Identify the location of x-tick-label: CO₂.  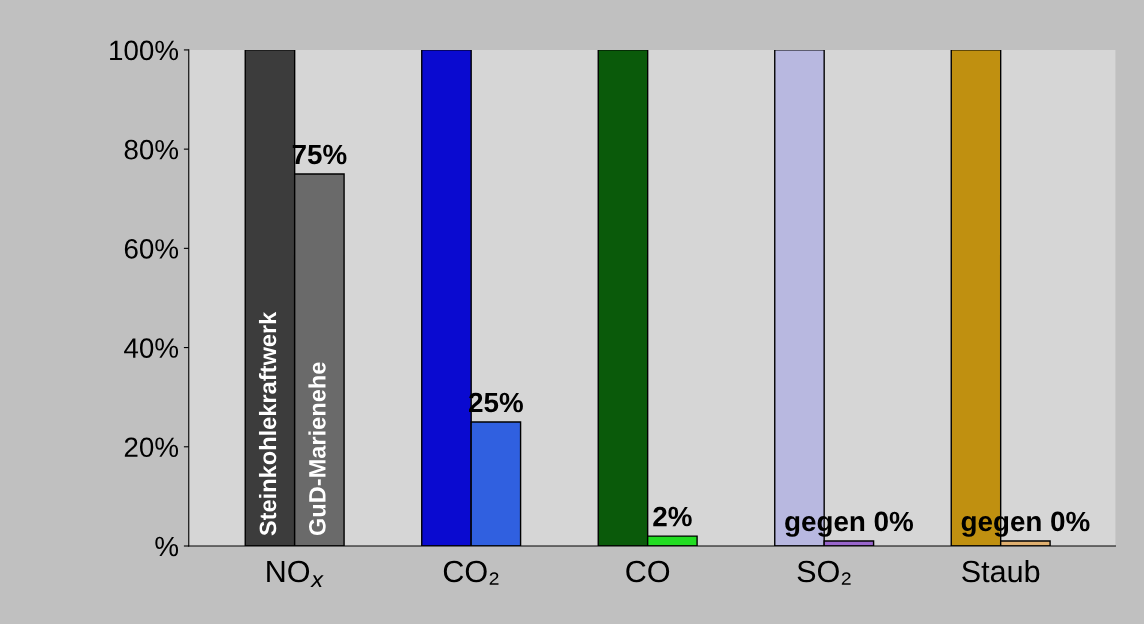
(471, 572).